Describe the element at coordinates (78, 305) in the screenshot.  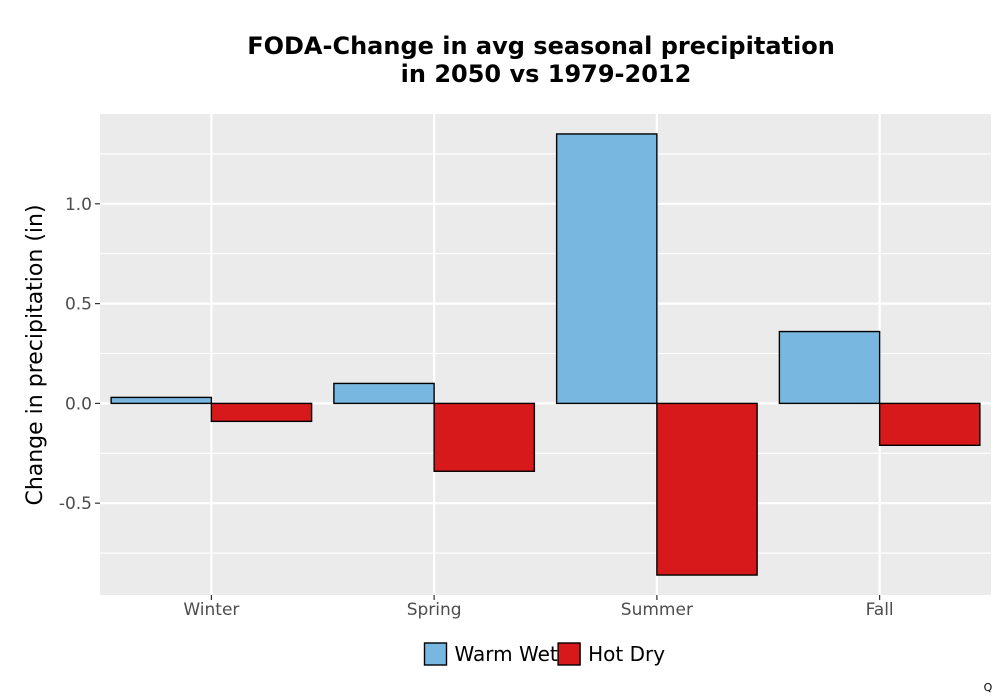
I see `y-tick-label: 0.5` at that location.